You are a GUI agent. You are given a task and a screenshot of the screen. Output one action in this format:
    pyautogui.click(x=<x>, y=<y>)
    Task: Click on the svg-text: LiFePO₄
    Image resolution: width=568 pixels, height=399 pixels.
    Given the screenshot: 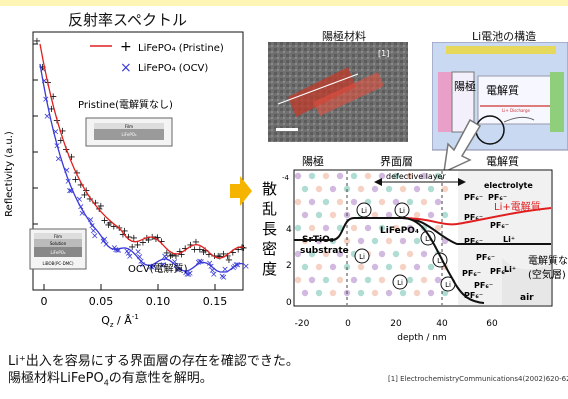 What is the action you would take?
    pyautogui.click(x=57, y=252)
    